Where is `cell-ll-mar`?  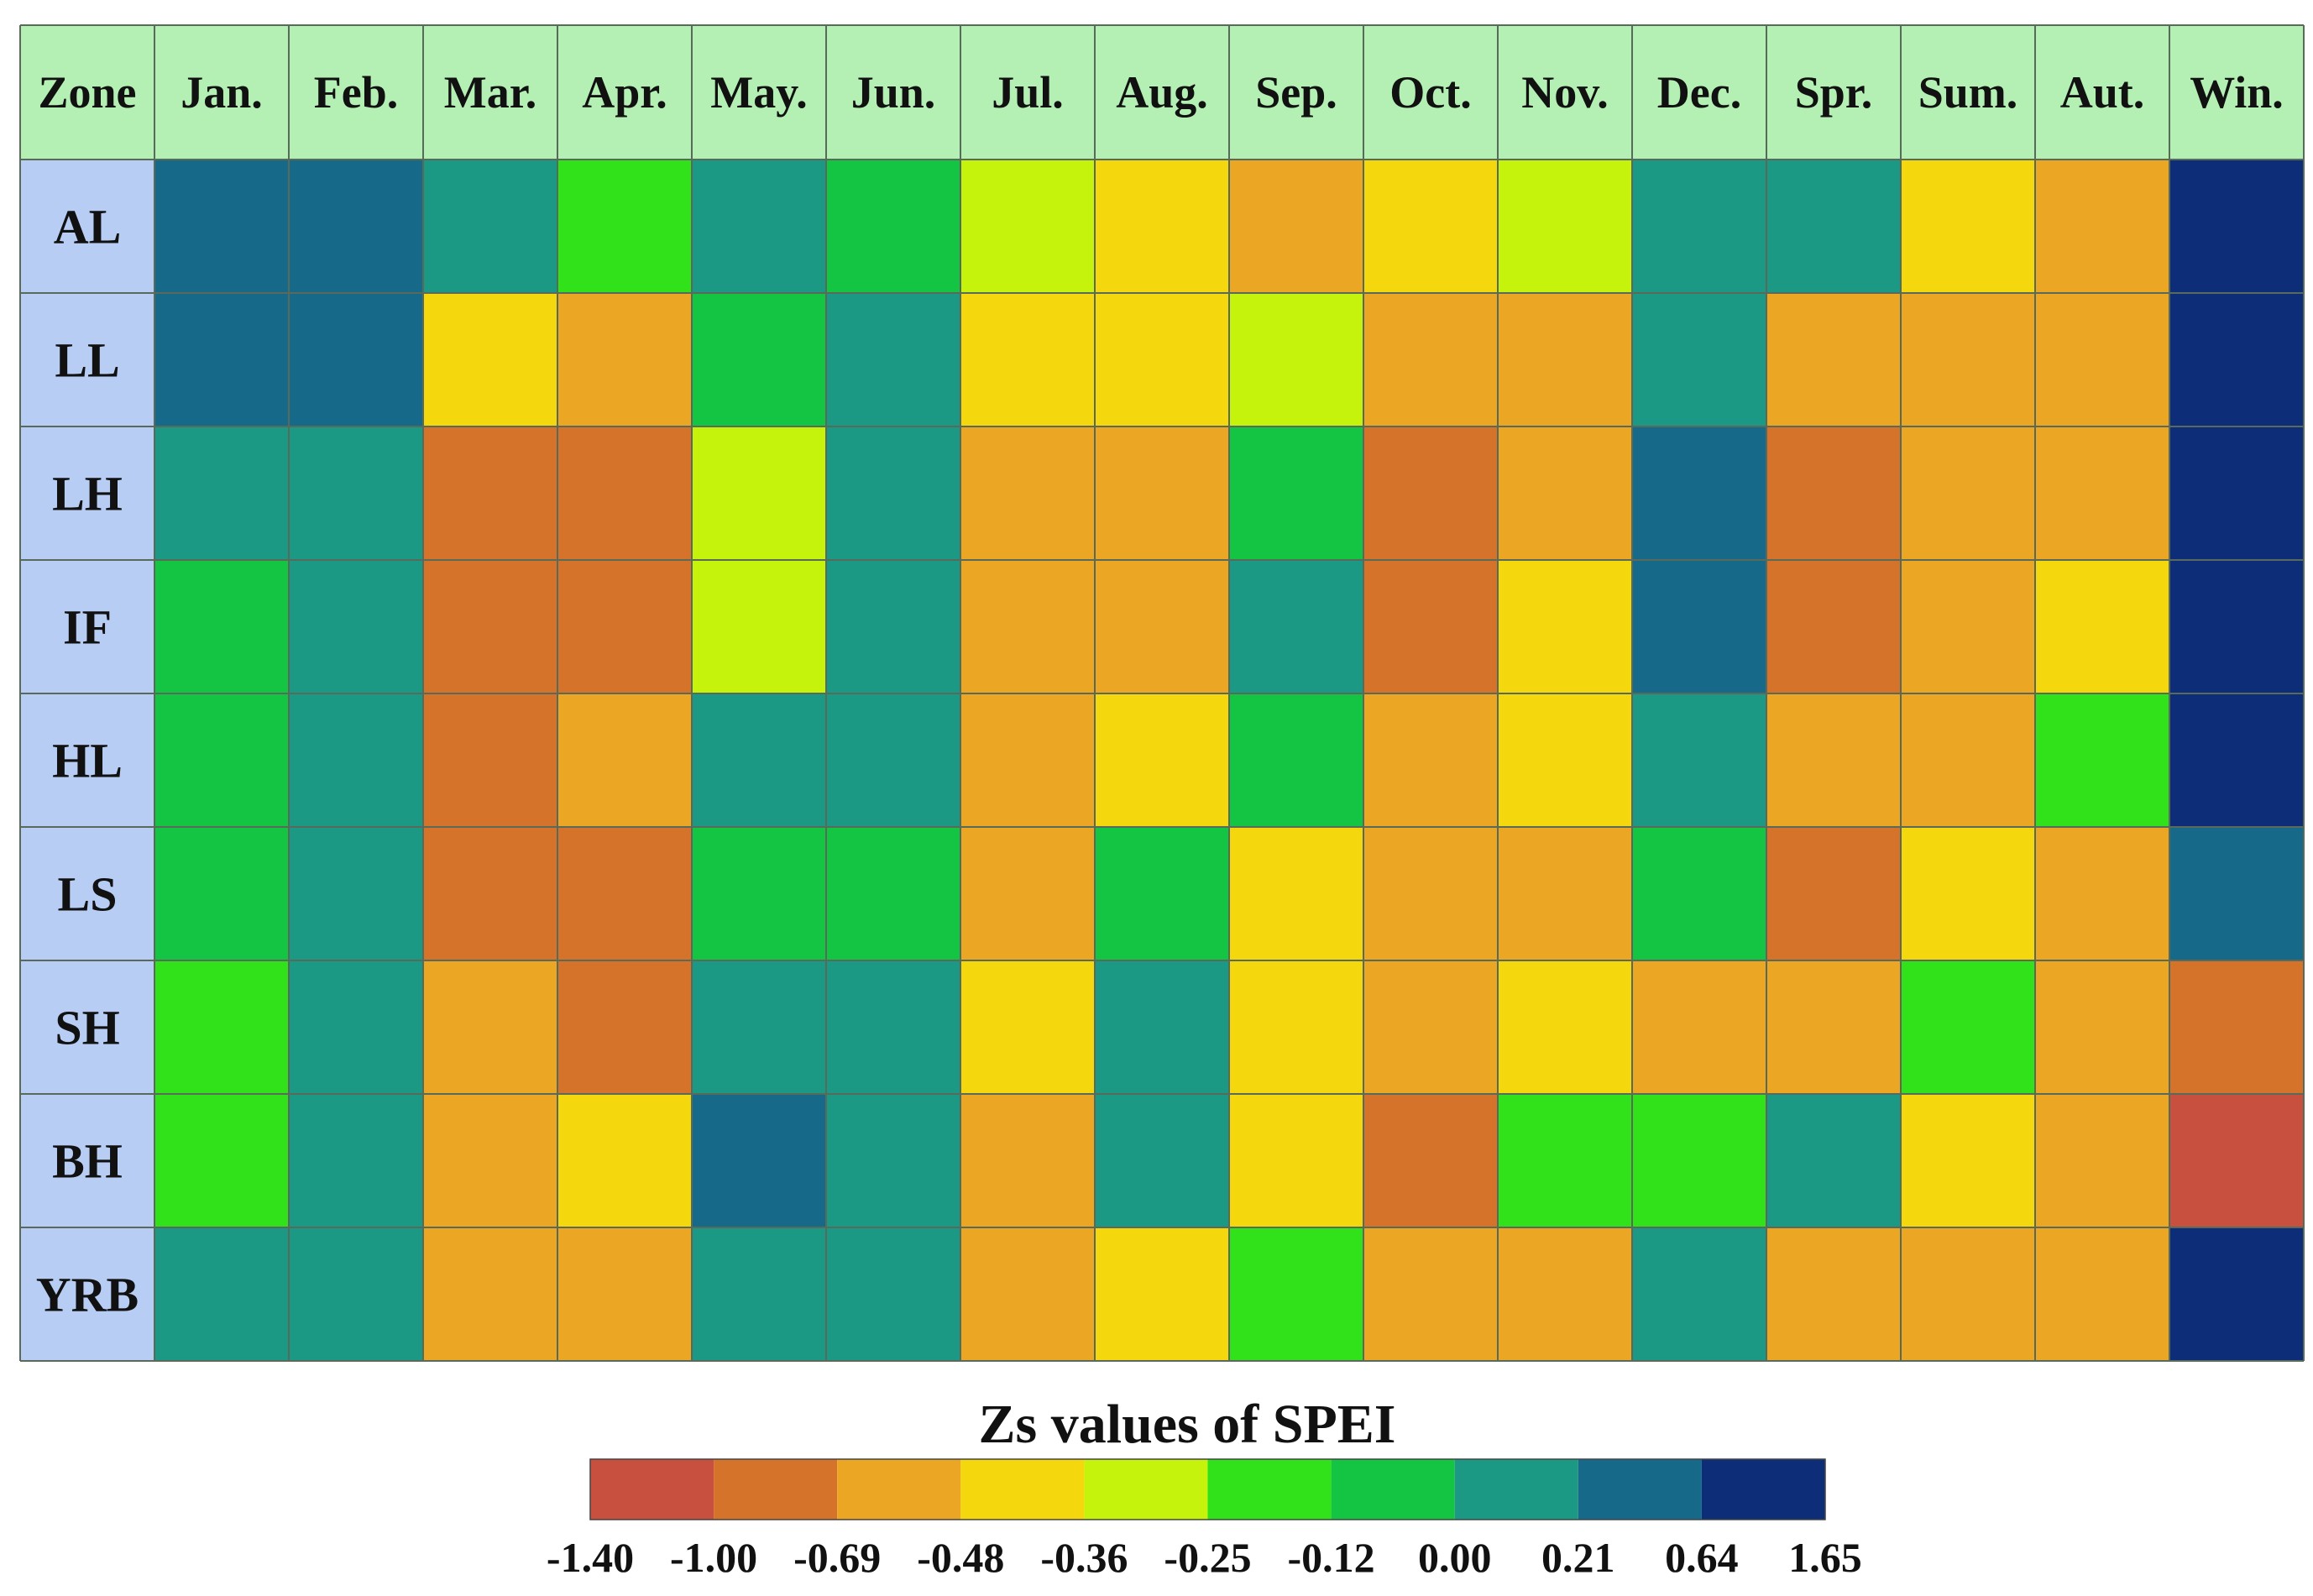
cell-ll-mar is located at coordinates (490, 359).